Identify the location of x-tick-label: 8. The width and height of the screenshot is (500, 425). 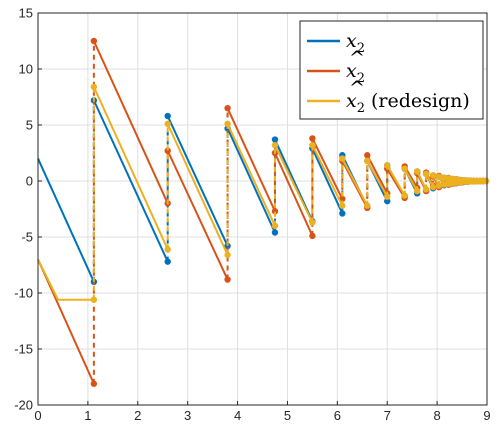
(436, 415).